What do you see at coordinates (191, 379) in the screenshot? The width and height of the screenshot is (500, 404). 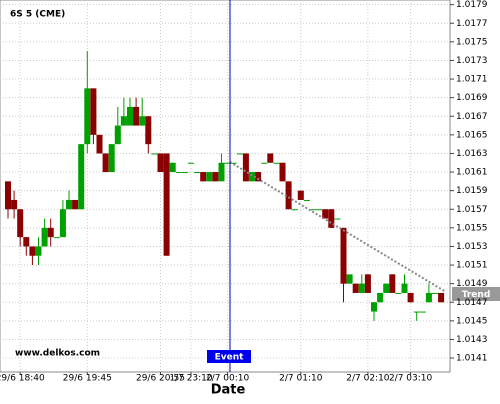 I see `x-tick-label: 1/7 23:10` at bounding box center [191, 379].